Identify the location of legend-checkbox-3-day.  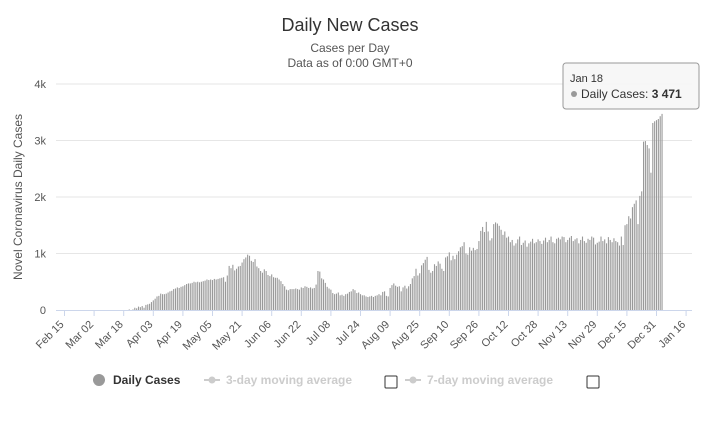
(391, 382).